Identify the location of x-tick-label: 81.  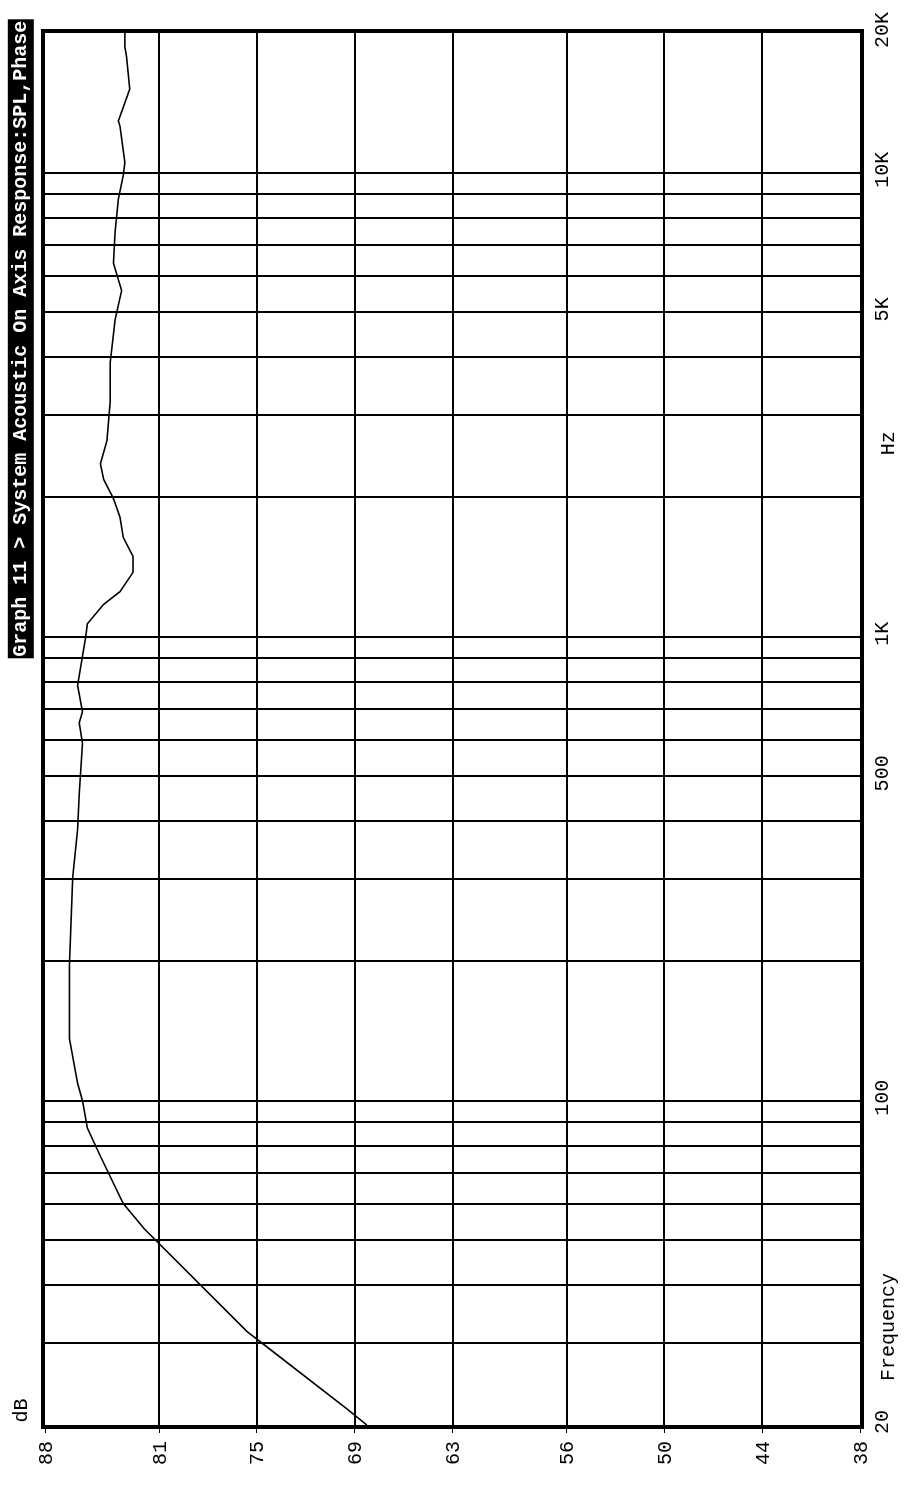
(160, 1453).